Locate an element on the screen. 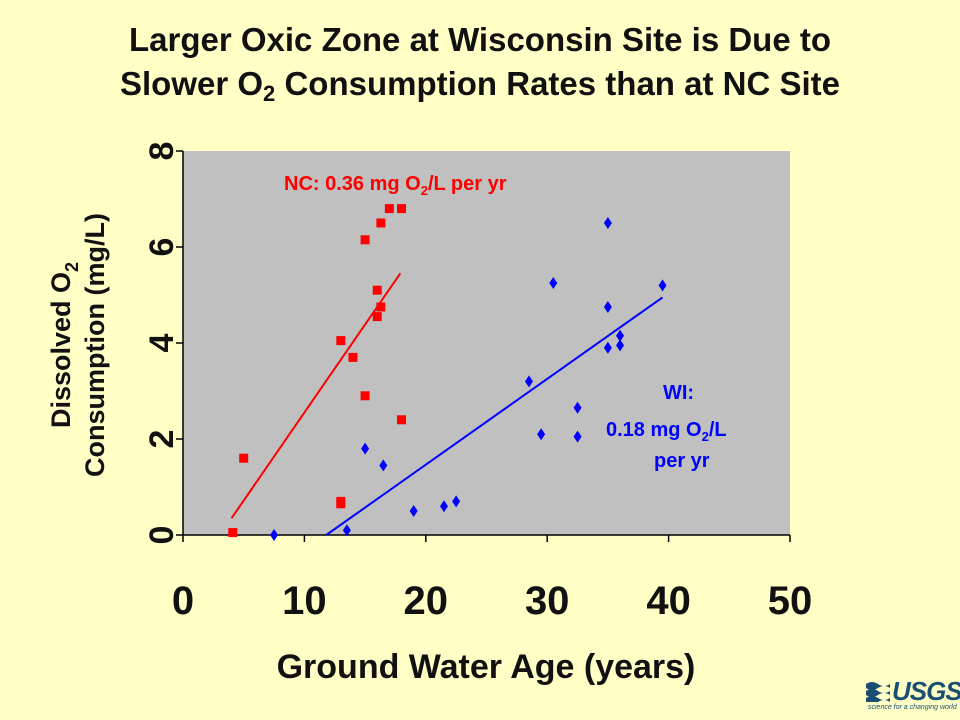 The height and width of the screenshot is (720, 960). y-axis-label-line1-sub: 2 is located at coordinates (72, 267).